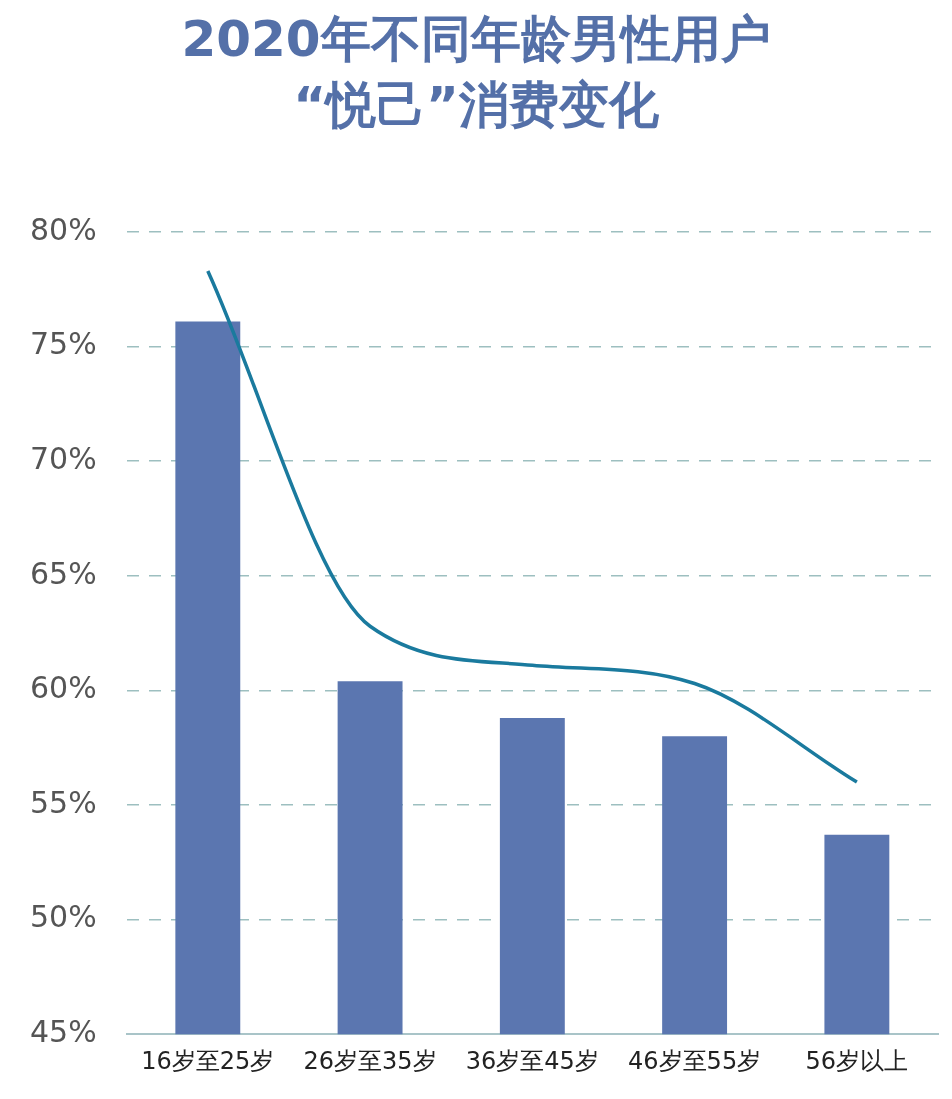  Describe the element at coordinates (63, 688) in the screenshot. I see `y-tick-label: 60%` at that location.